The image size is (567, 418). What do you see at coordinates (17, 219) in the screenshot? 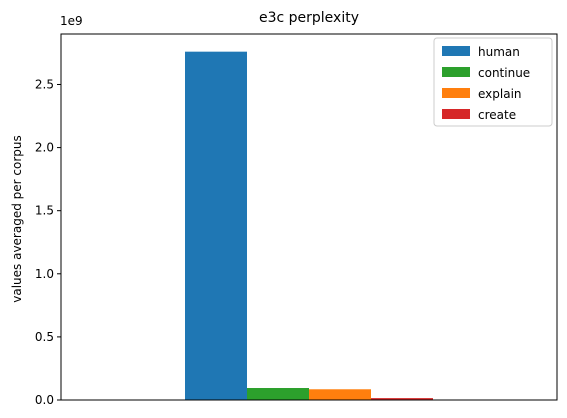
I see `y-axis-label: values averaged per corpus` at bounding box center [17, 219].